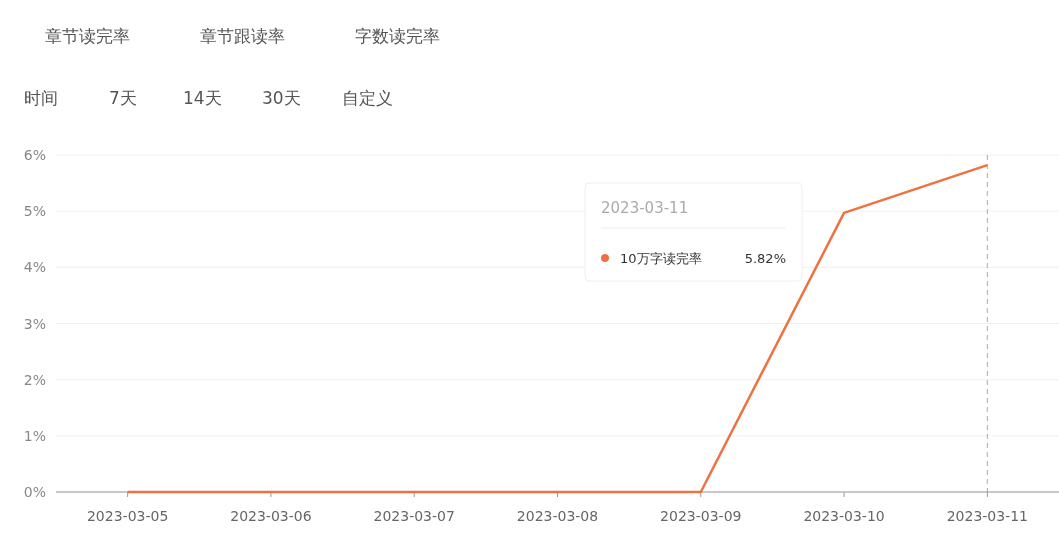 This screenshot has height=540, width=1059. Describe the element at coordinates (645, 208) in the screenshot. I see `ref-line-label: 2023-03-11` at that location.